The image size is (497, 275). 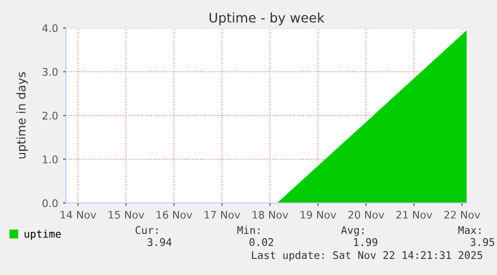 I want to click on text: 1.99, so click(x=366, y=242).